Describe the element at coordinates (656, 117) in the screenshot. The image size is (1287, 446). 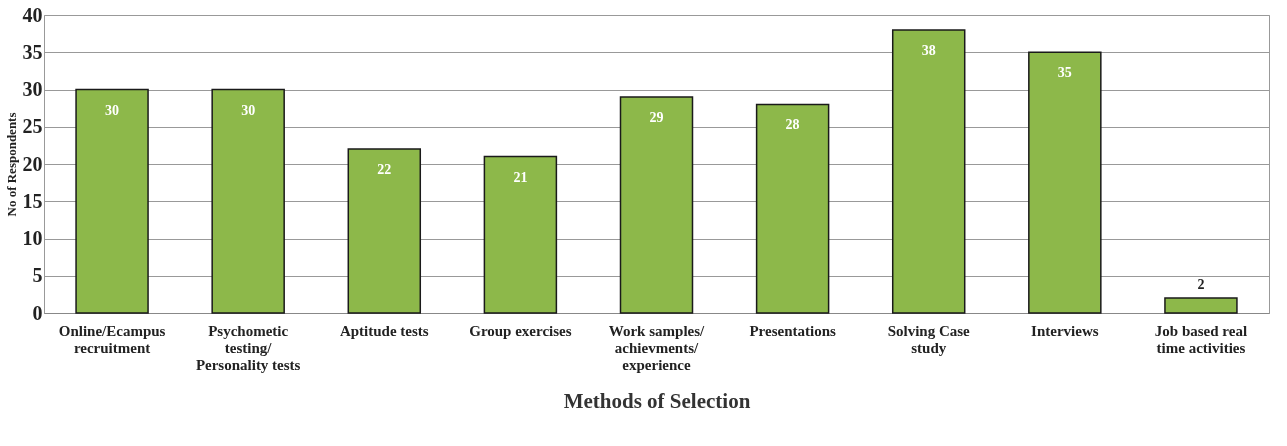
I see `data-label: 29` at that location.